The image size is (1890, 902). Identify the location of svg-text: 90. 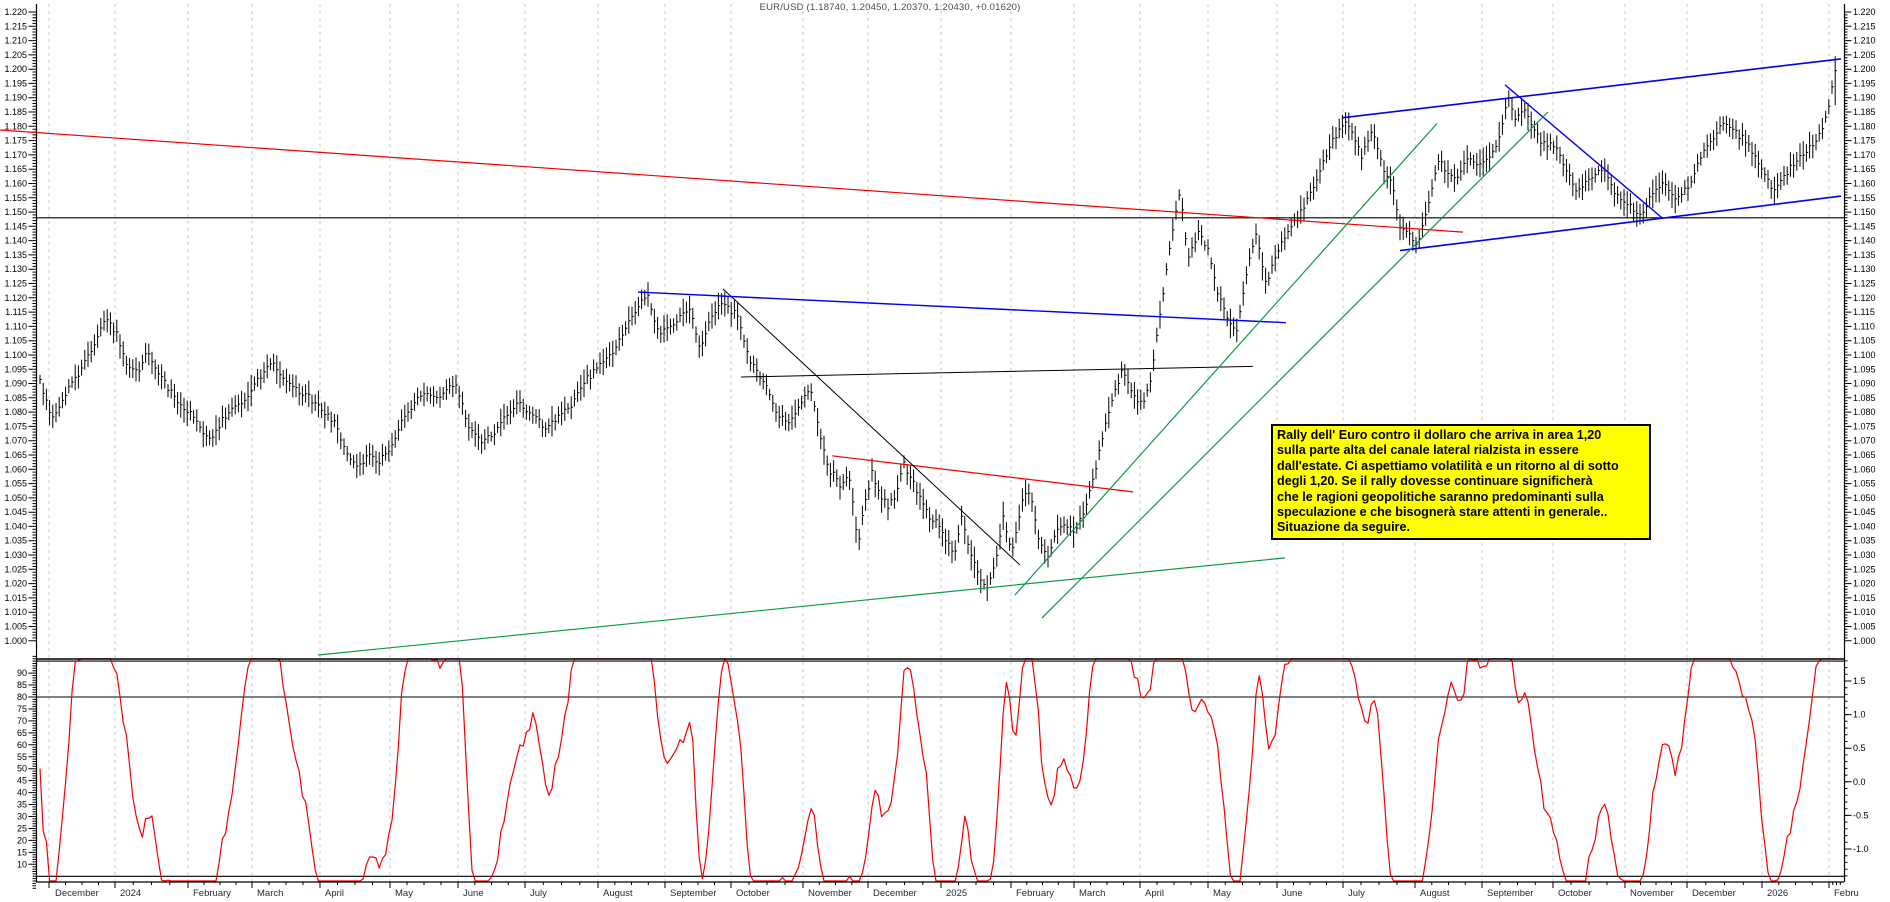
(22, 673).